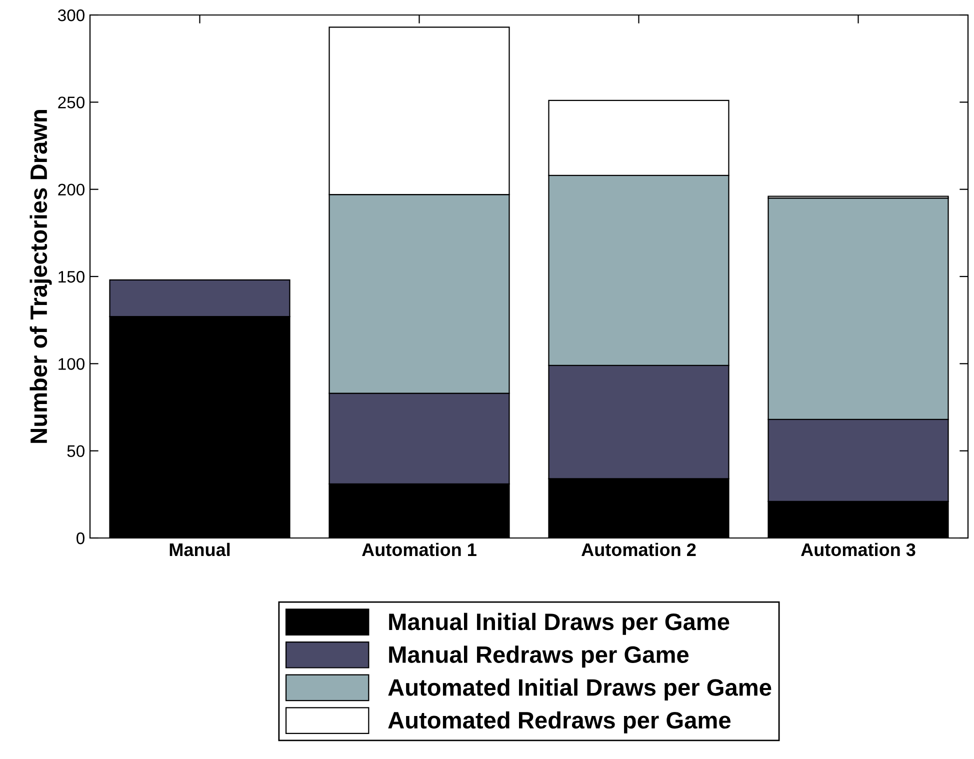  What do you see at coordinates (80, 538) in the screenshot?
I see `y-tick-label: 0` at bounding box center [80, 538].